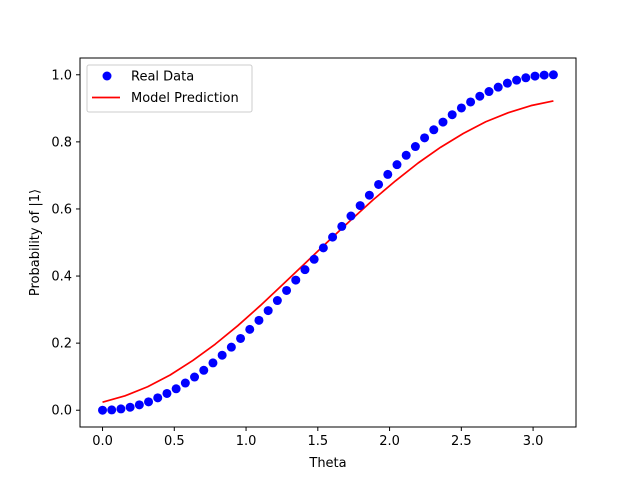 The height and width of the screenshot is (480, 640). What do you see at coordinates (102, 441) in the screenshot?
I see `x-tick-label: 0.0` at bounding box center [102, 441].